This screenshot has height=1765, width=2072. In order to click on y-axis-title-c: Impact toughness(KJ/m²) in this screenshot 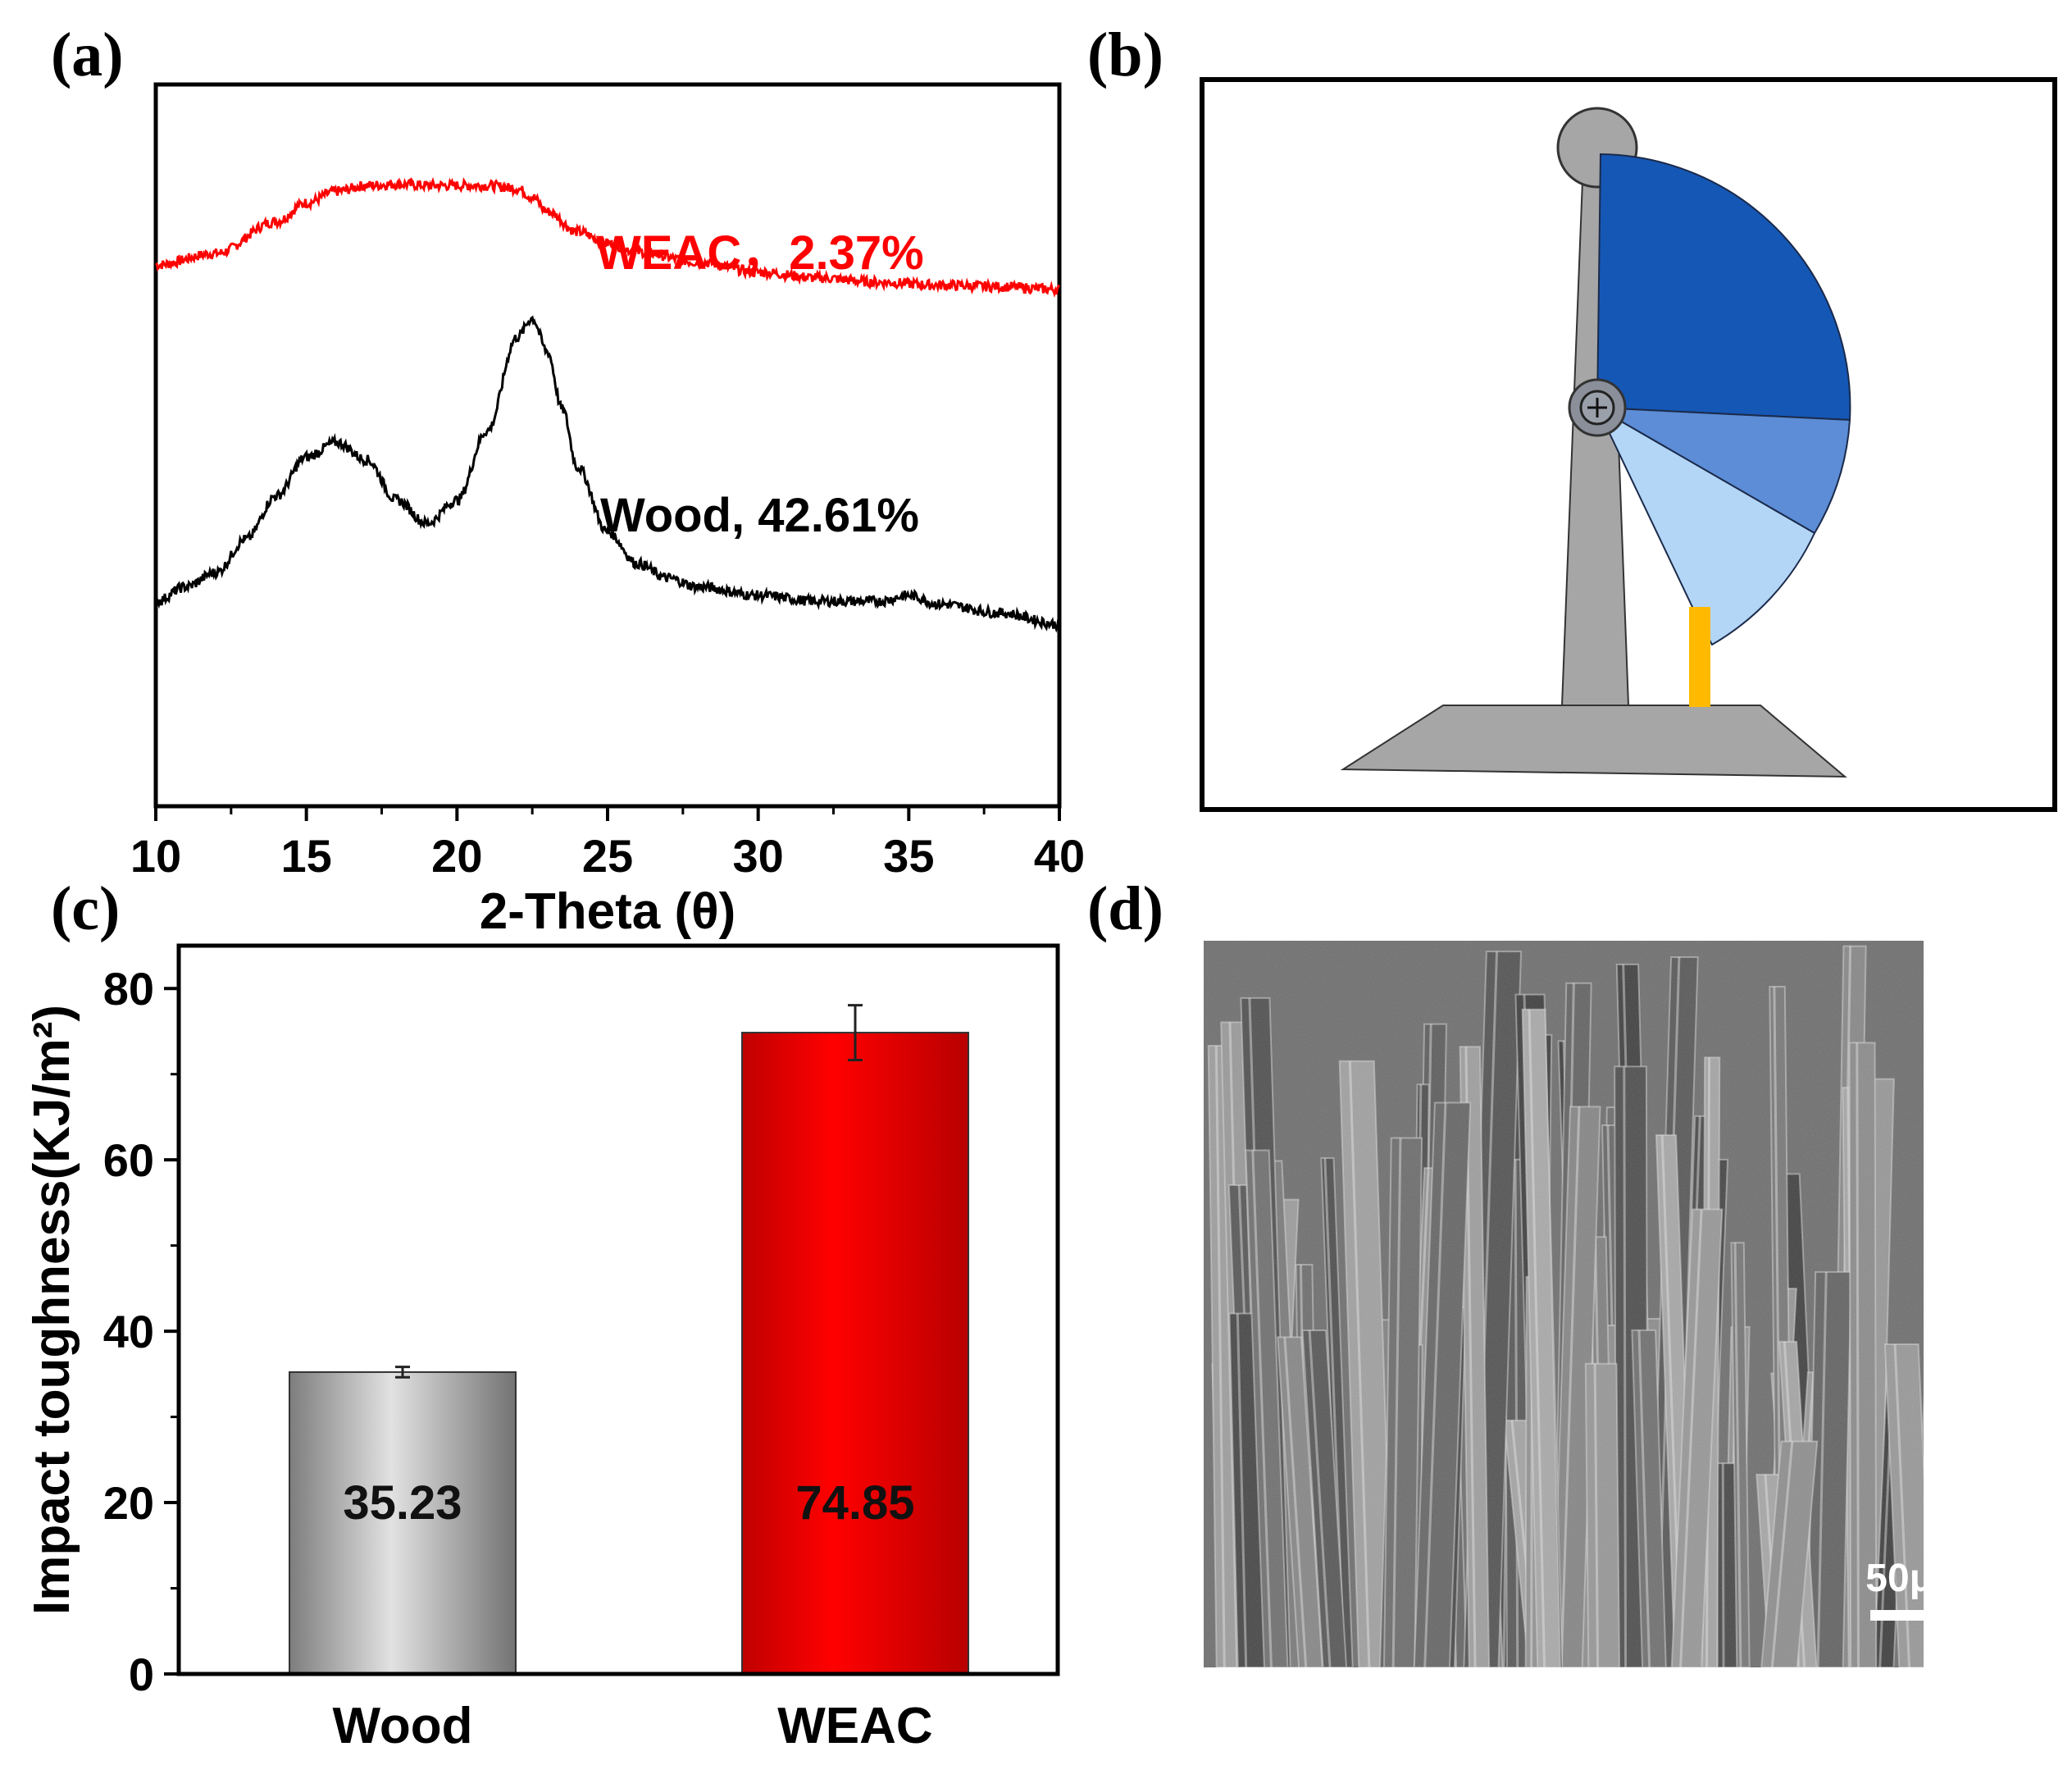, I will do `click(52, 1310)`.